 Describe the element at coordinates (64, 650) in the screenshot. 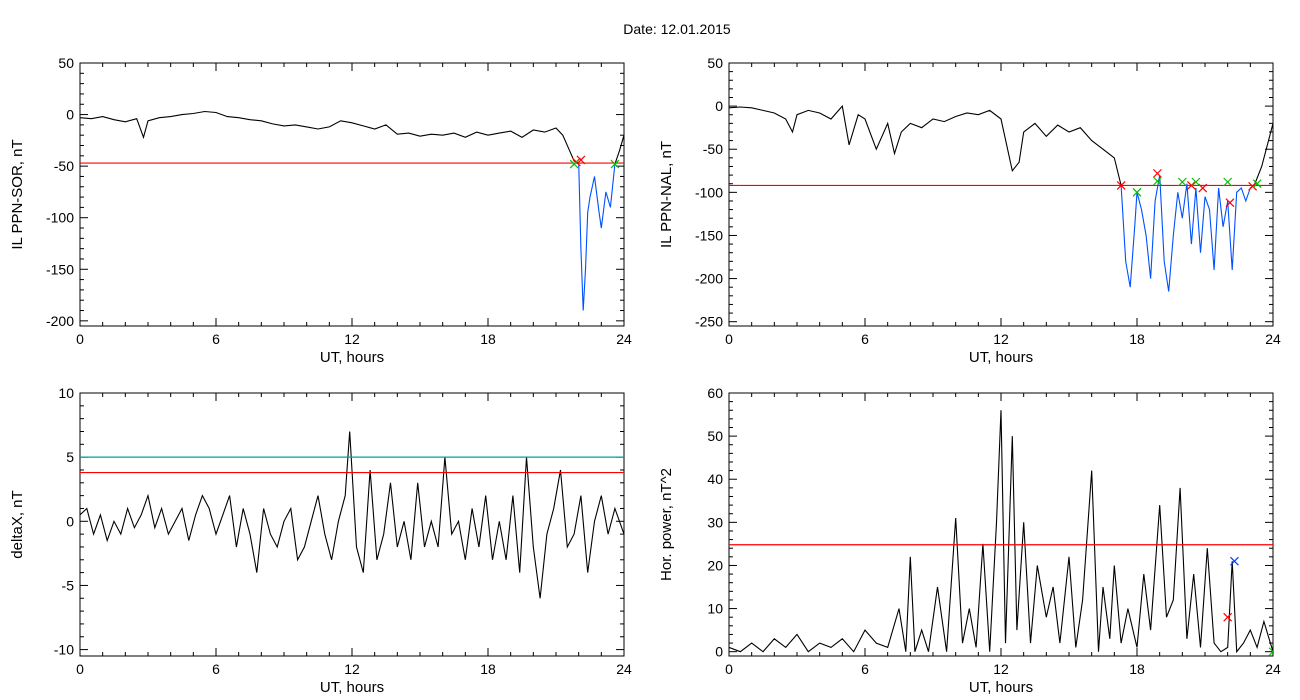

I see `y-tick-label: -10` at that location.